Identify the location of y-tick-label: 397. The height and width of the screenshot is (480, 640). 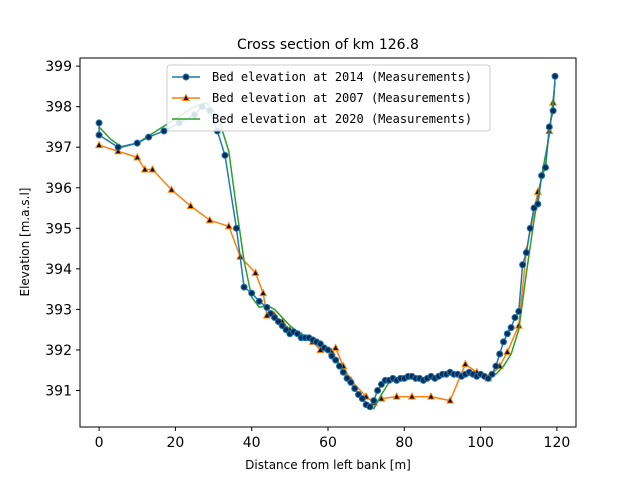
(58, 148).